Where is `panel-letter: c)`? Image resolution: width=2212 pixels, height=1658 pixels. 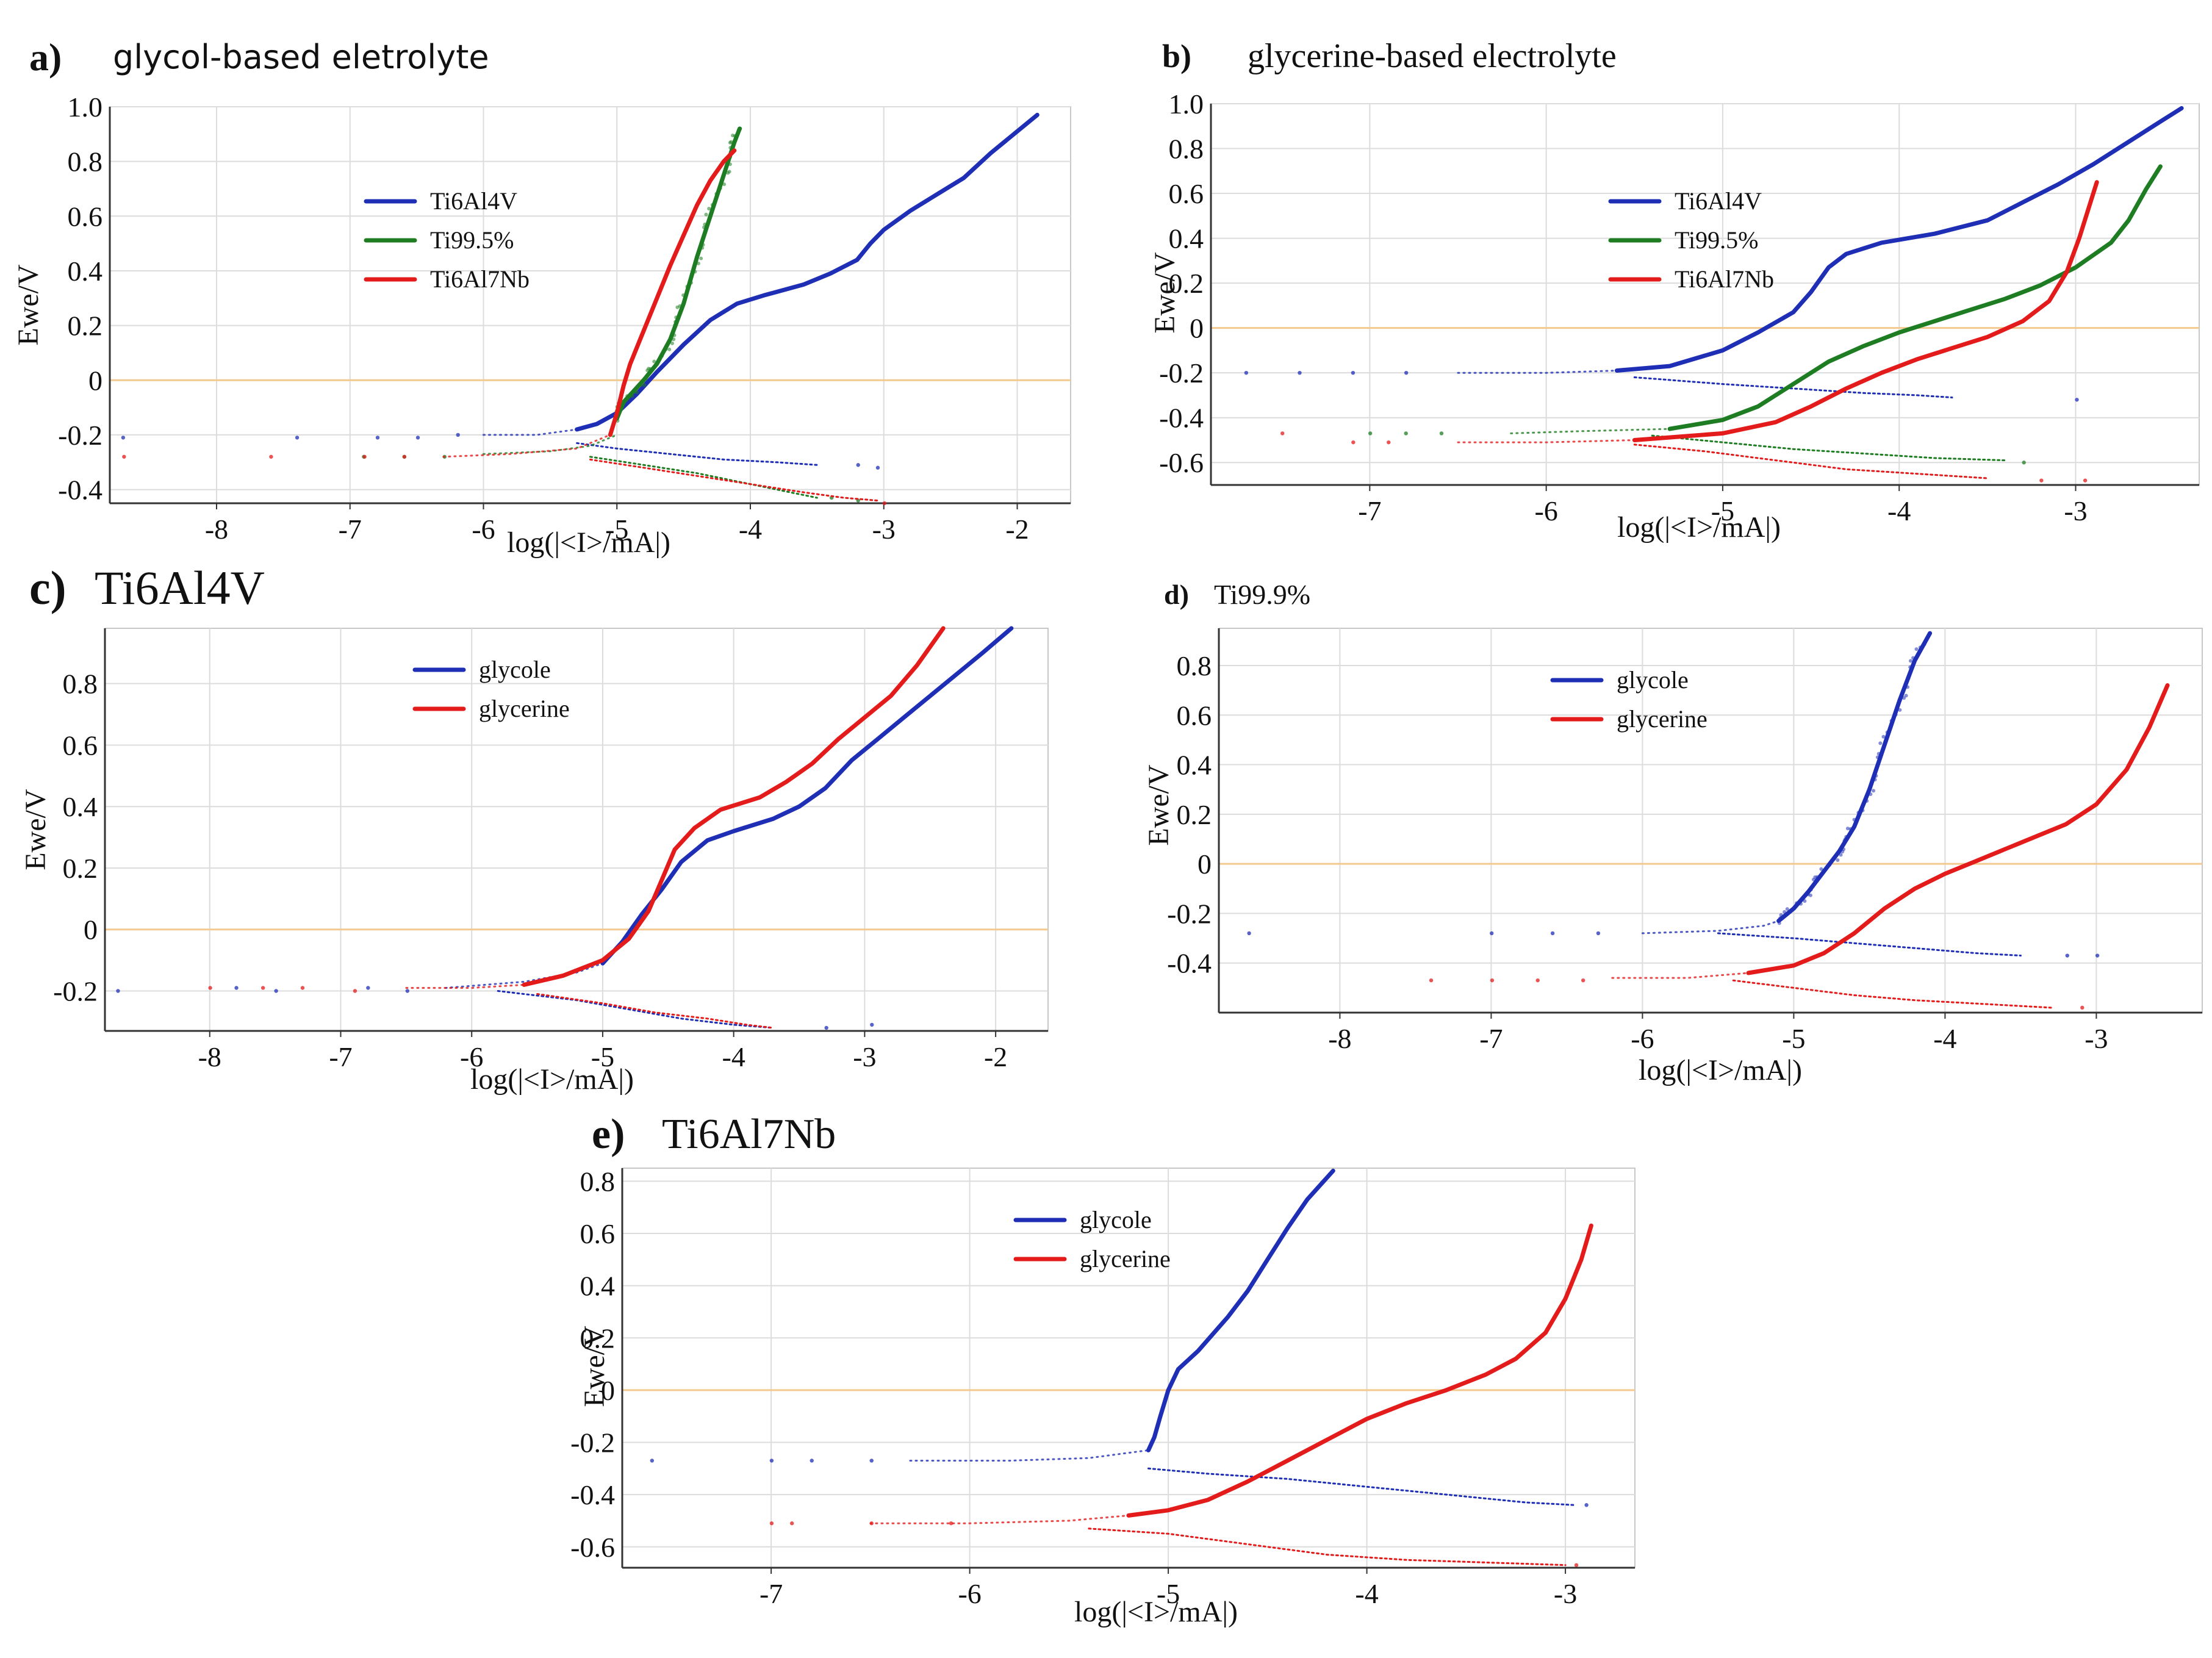 panel-letter: c) is located at coordinates (48, 587).